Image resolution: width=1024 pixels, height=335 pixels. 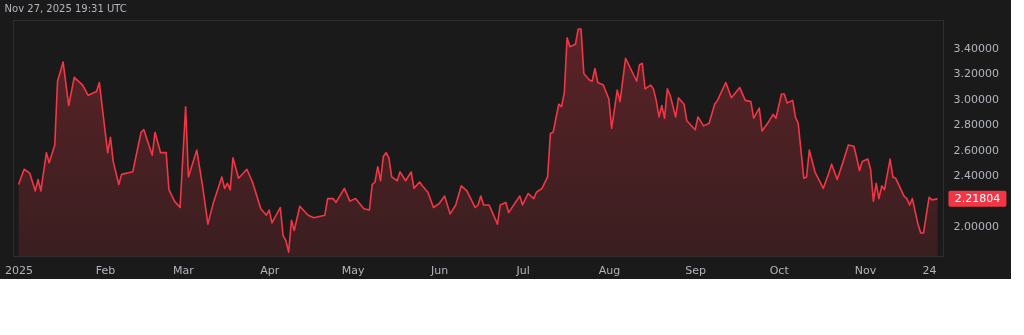 I want to click on y-tick-label: 3.20000, so click(x=976, y=74).